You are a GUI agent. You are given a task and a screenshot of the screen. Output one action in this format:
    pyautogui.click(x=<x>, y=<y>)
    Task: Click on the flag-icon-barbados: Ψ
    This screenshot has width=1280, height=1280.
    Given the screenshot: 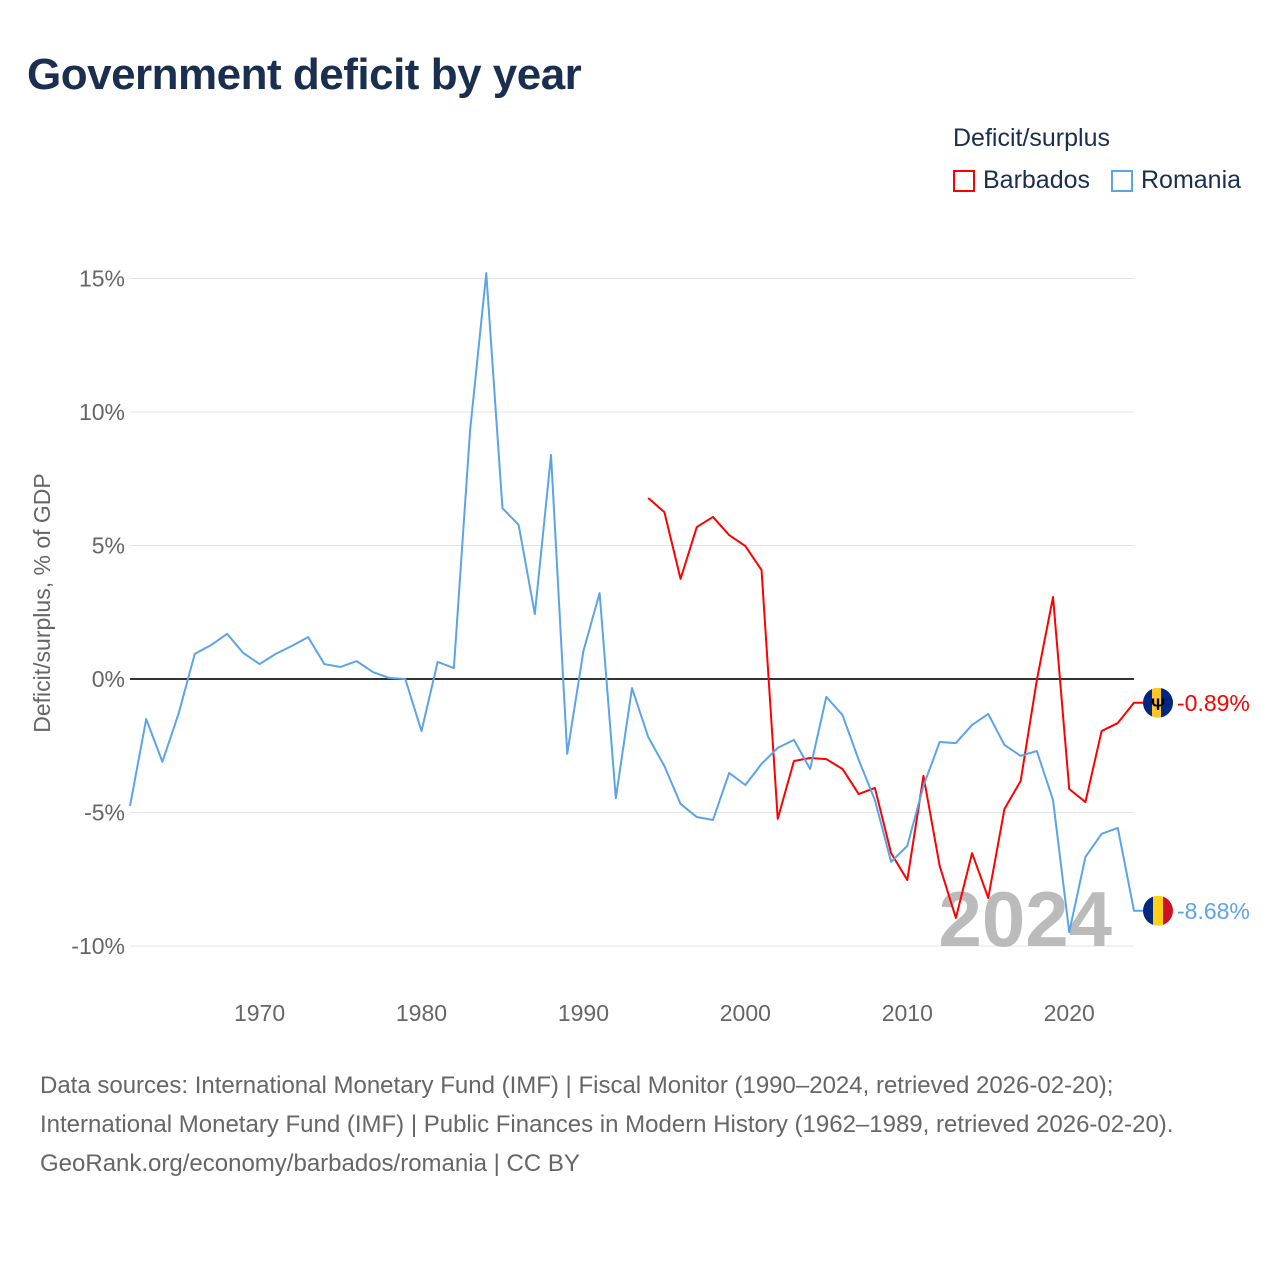 What is the action you would take?
    pyautogui.click(x=1158, y=702)
    